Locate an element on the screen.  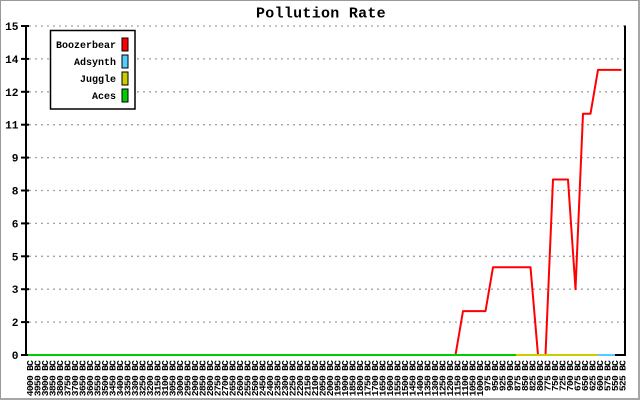
svg-text: 3350 BC is located at coordinates (128, 378).